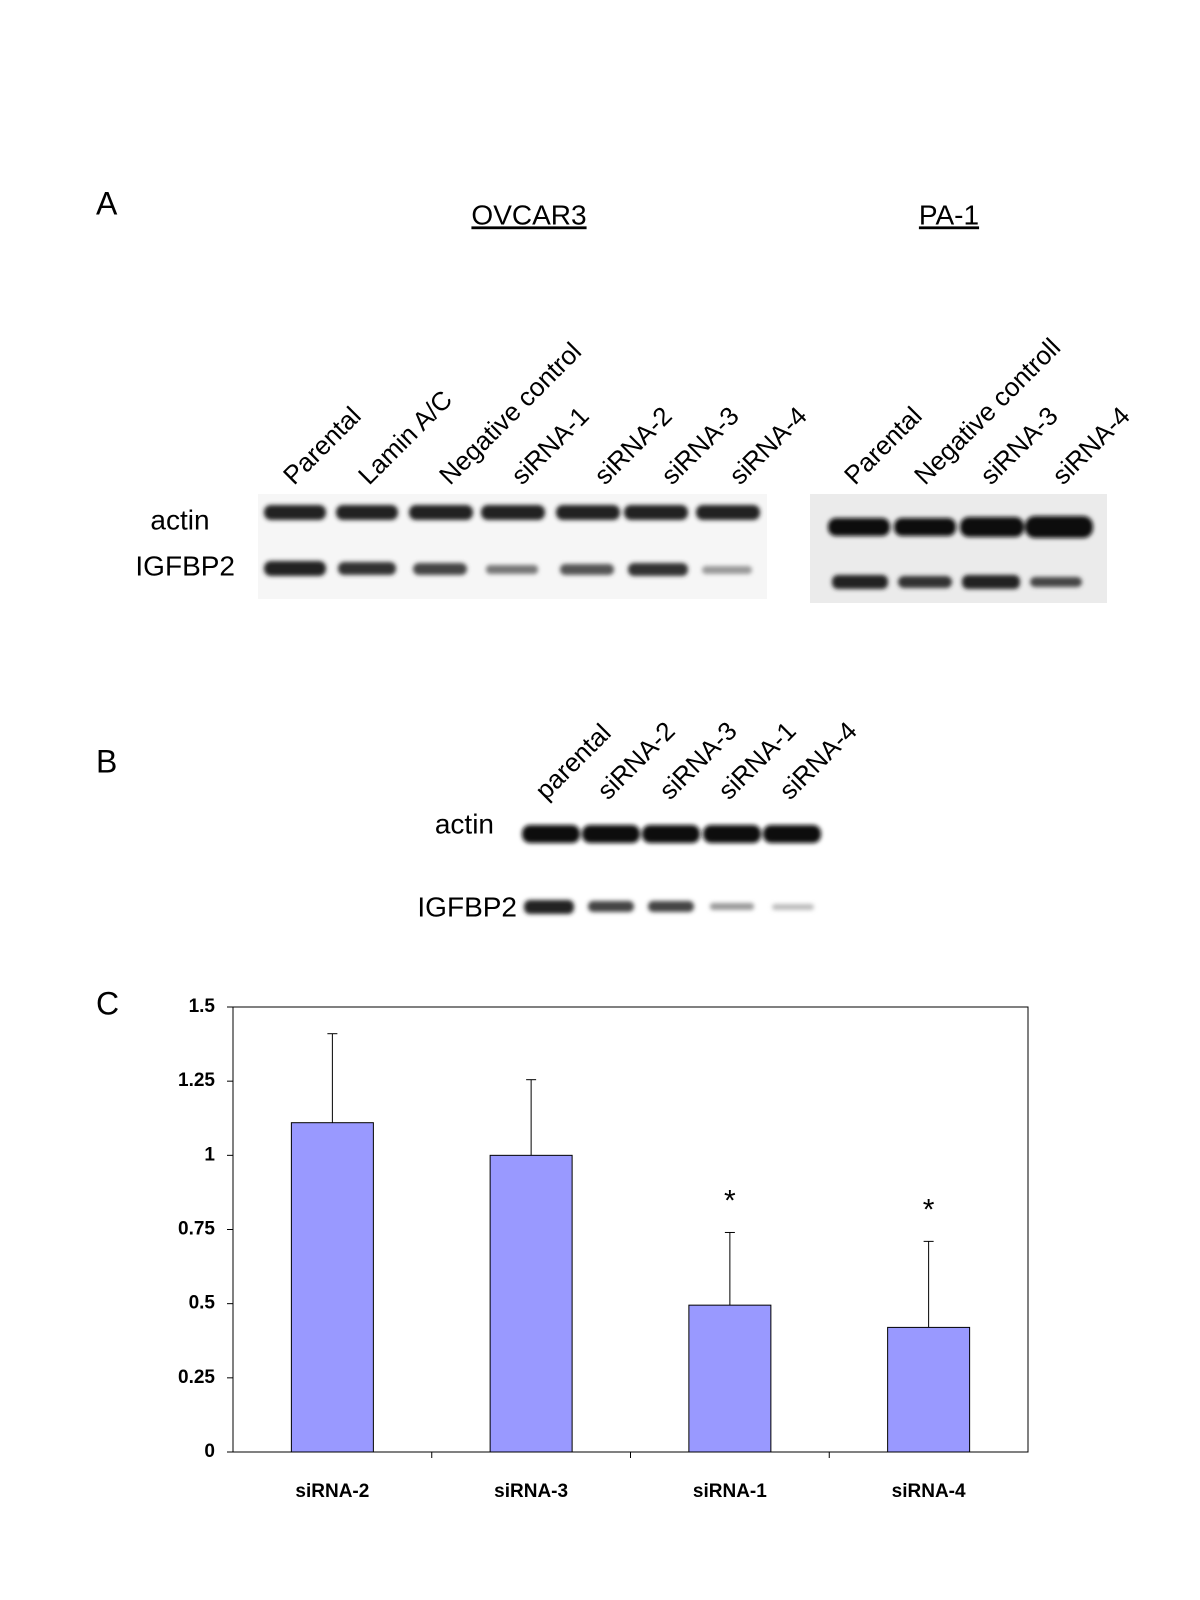  I want to click on y-tick-label: 0.75, so click(196, 1229).